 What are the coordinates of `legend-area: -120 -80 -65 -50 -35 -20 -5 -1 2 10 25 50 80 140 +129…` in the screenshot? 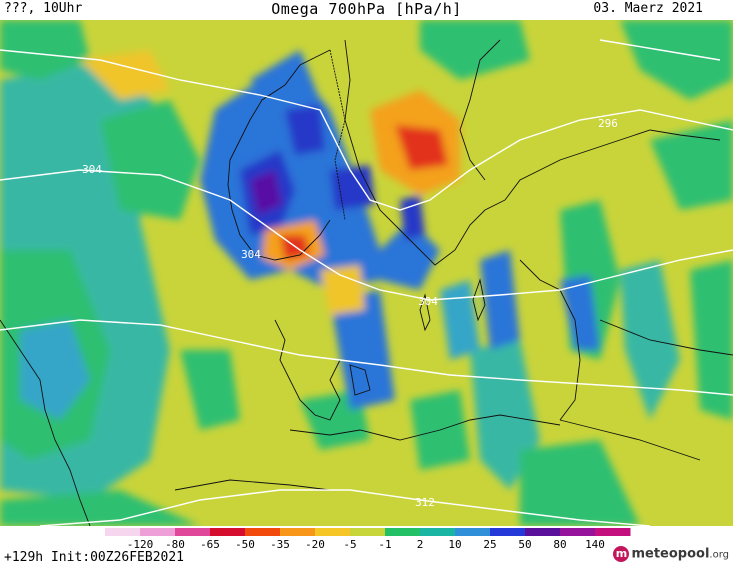 It's located at (366, 546).